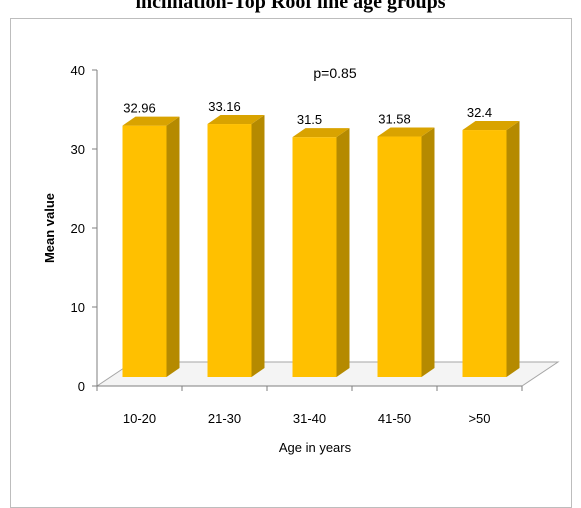  What do you see at coordinates (81, 386) in the screenshot?
I see `y-tick-label: 0` at bounding box center [81, 386].